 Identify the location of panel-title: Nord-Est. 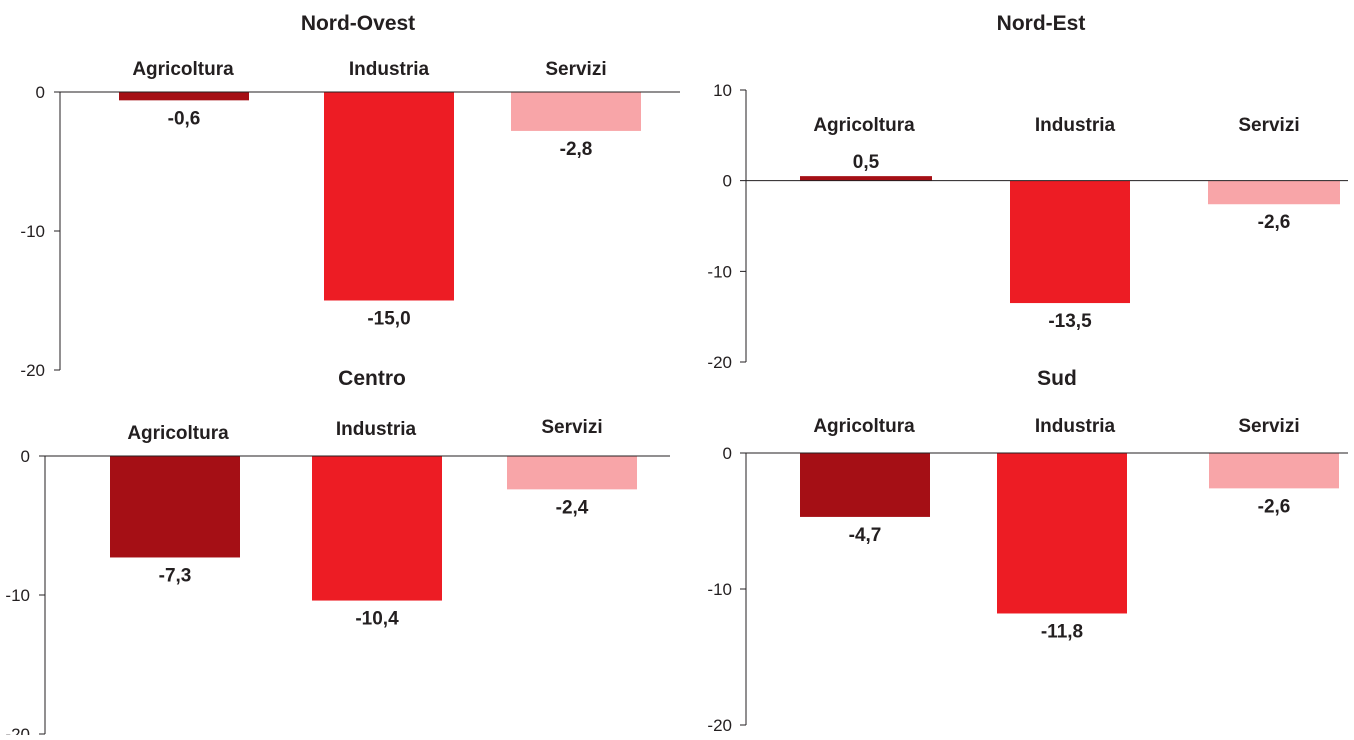
(1041, 23).